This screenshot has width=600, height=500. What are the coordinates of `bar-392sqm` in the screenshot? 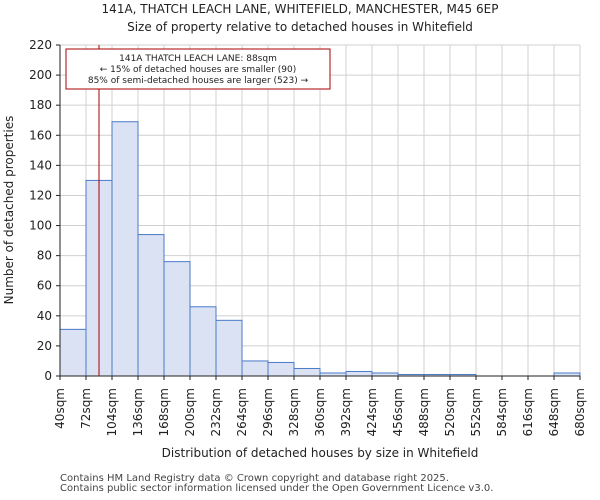 It's located at (359, 373).